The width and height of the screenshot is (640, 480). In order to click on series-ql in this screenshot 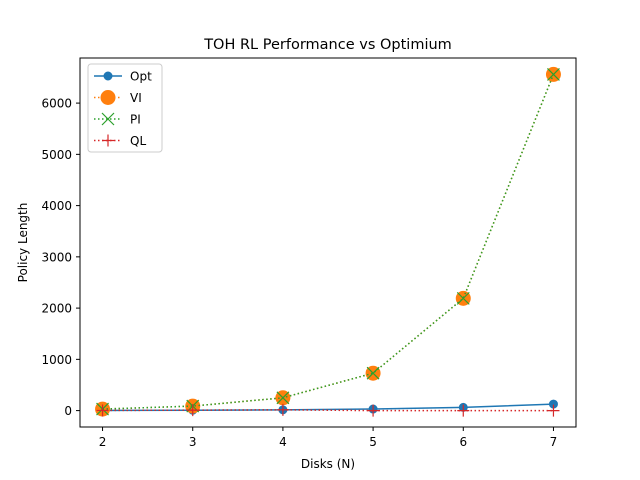, I will do `click(328, 410)`.